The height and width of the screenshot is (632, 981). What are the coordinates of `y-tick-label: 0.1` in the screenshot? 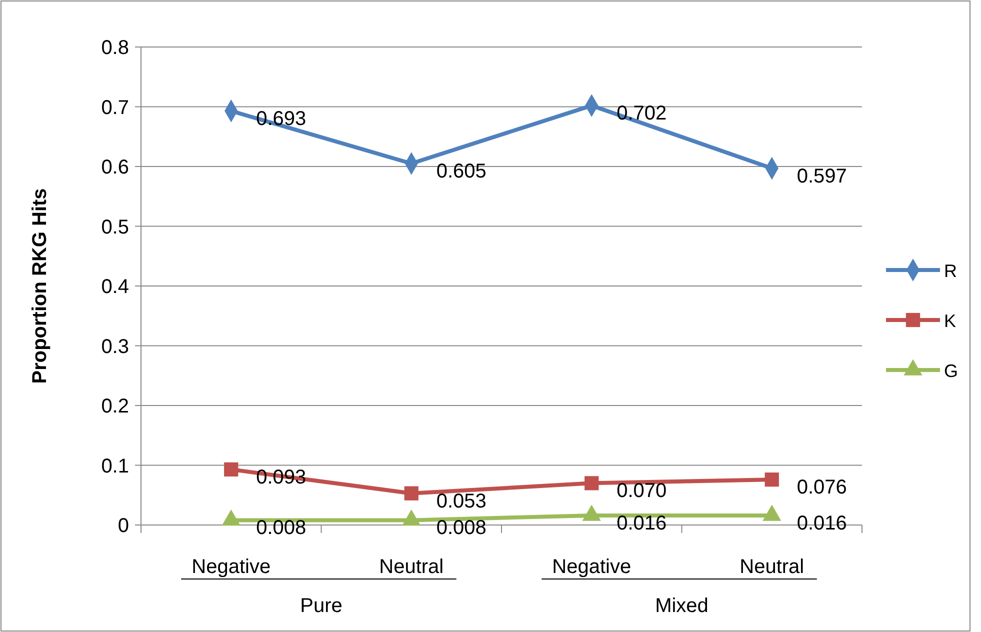 It's located at (115, 466).